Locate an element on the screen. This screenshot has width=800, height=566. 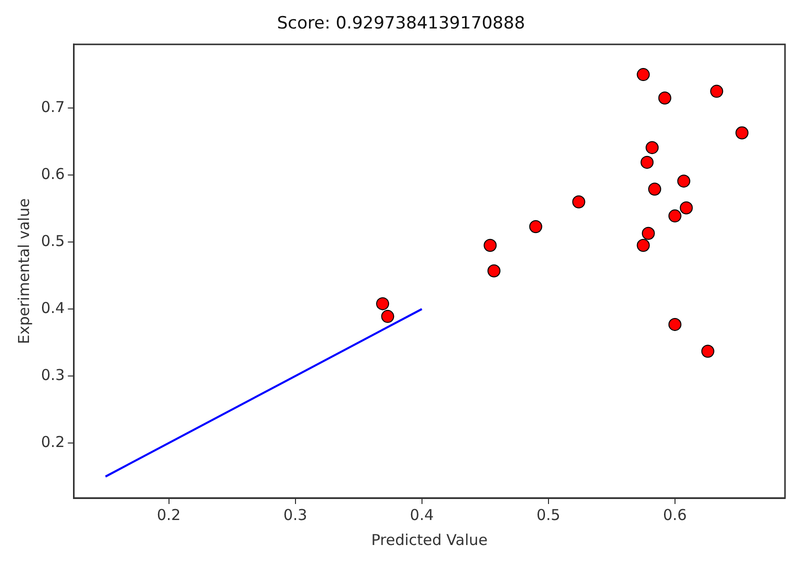
chart-title: Score: 0.9297384139170888 is located at coordinates (401, 24).